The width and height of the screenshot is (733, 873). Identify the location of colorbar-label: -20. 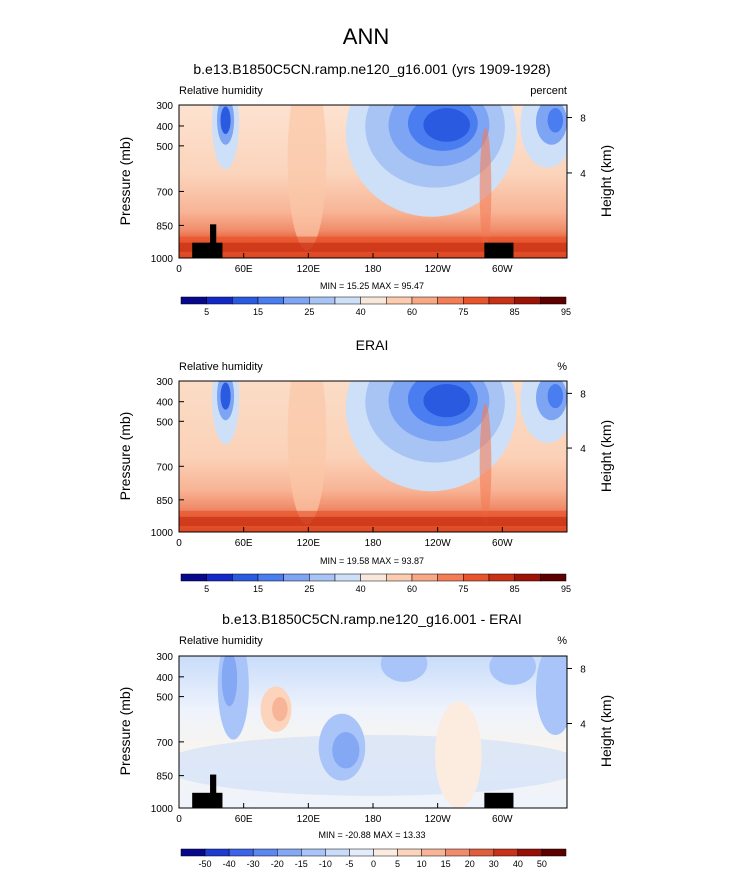
(277, 864).